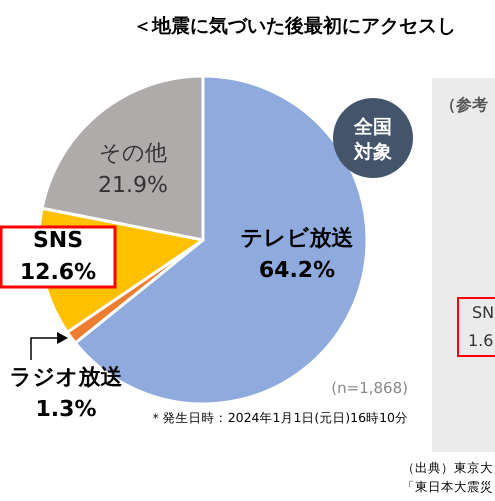 The image size is (495, 501). Describe the element at coordinates (66, 409) in the screenshot. I see `data-label: 1.3%` at that location.